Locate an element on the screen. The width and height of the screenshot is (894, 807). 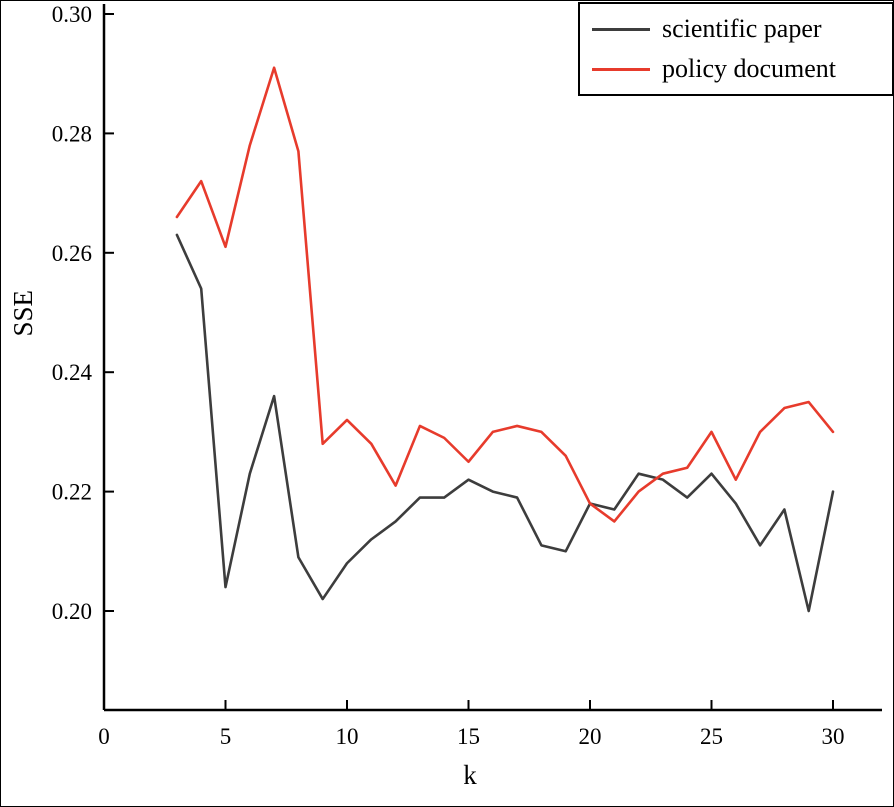
x-tick-label: 20 is located at coordinates (590, 736).